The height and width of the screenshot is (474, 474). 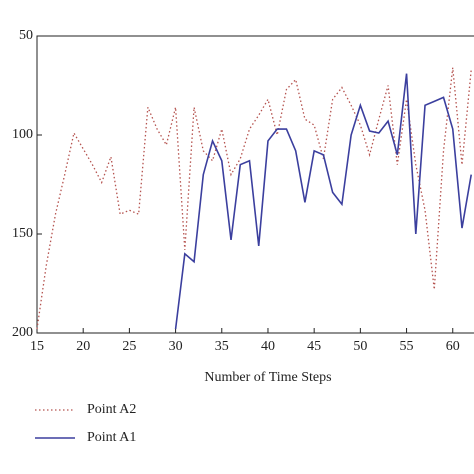 I want to click on x-tick-label: 30, so click(x=176, y=346).